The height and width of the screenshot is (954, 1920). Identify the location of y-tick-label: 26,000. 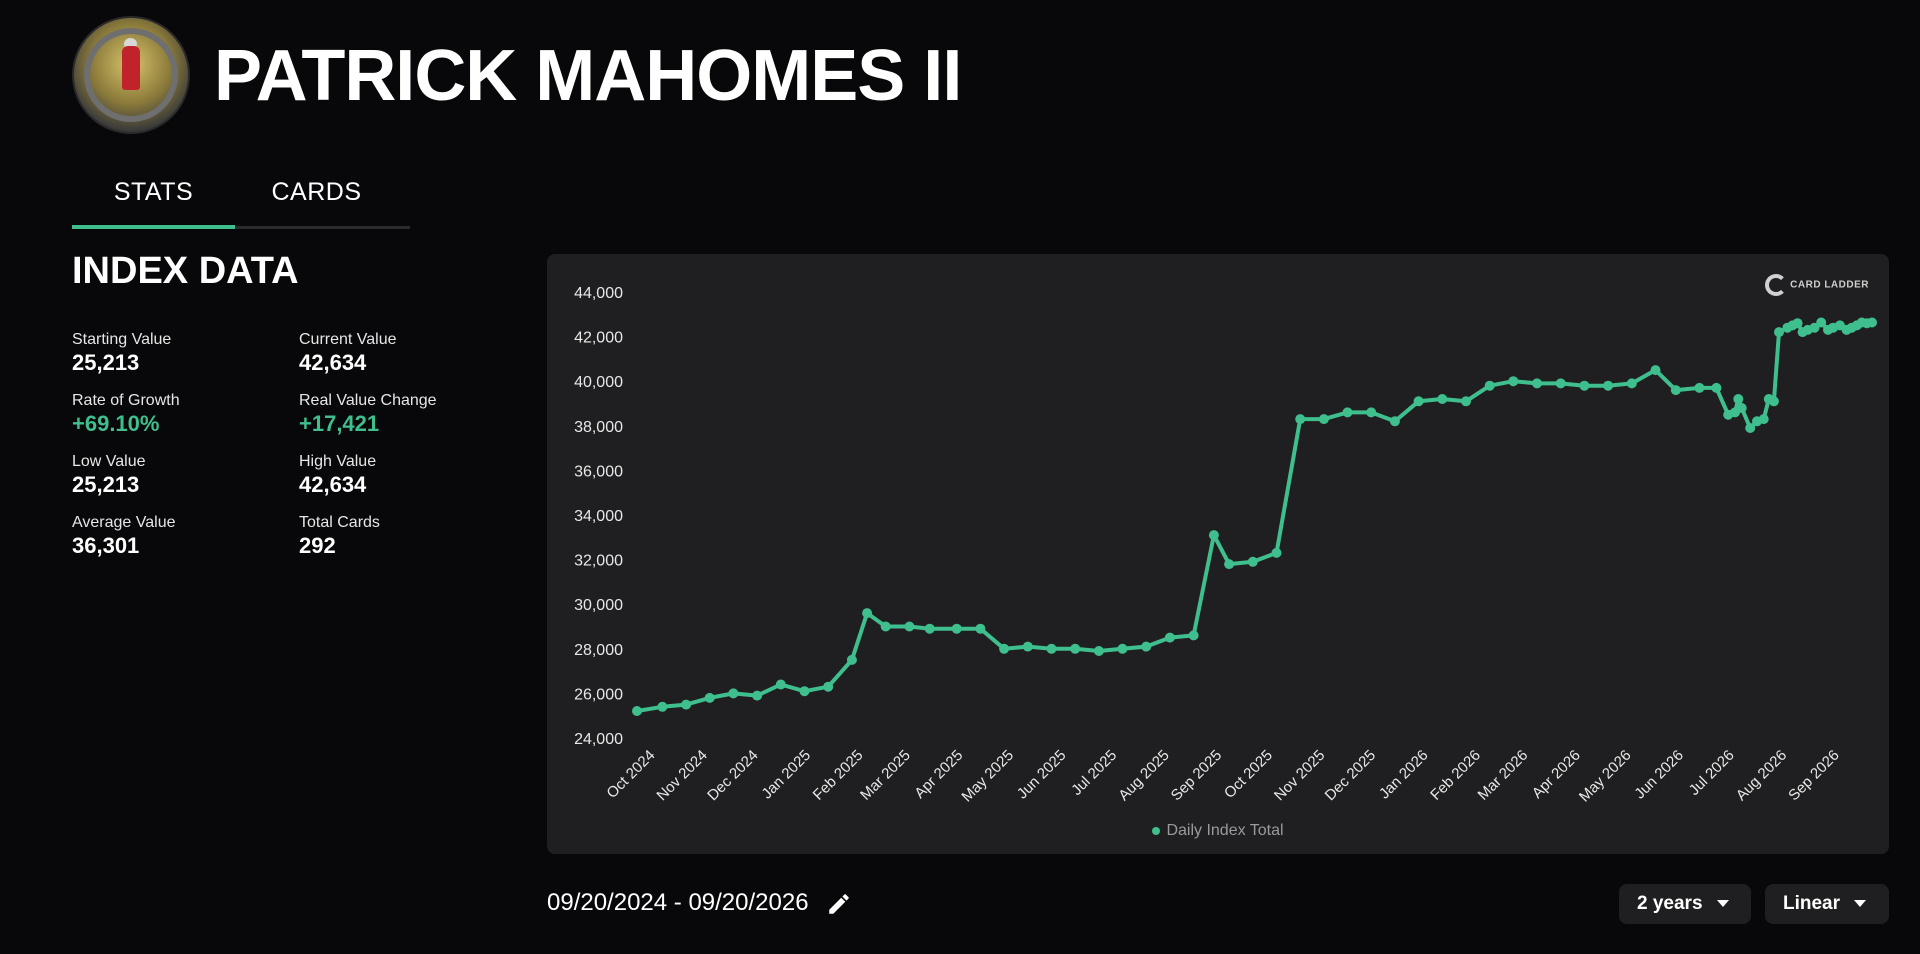
(598, 694).